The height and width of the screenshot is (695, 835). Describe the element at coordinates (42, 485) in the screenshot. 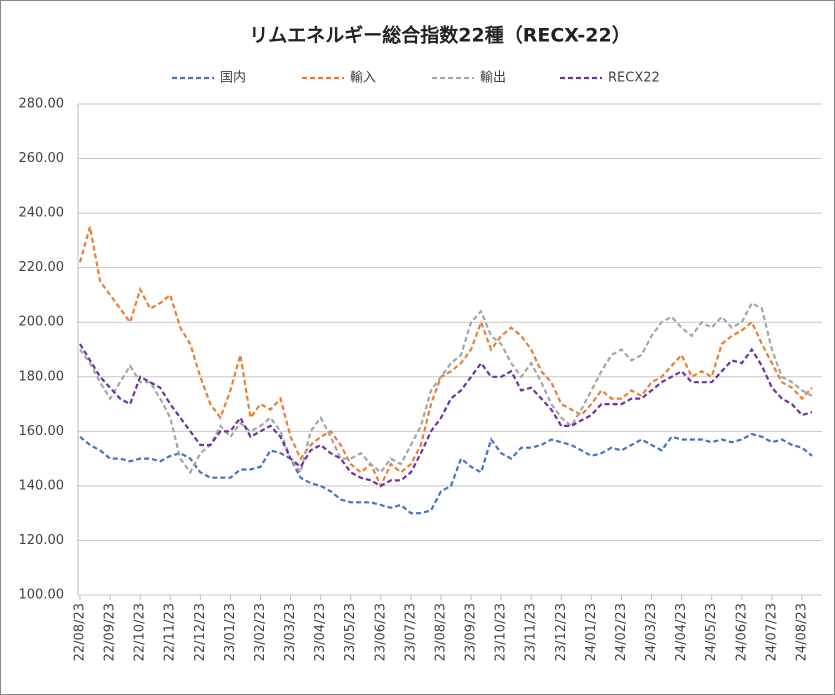

I see `y-tick-label: 140.00` at that location.